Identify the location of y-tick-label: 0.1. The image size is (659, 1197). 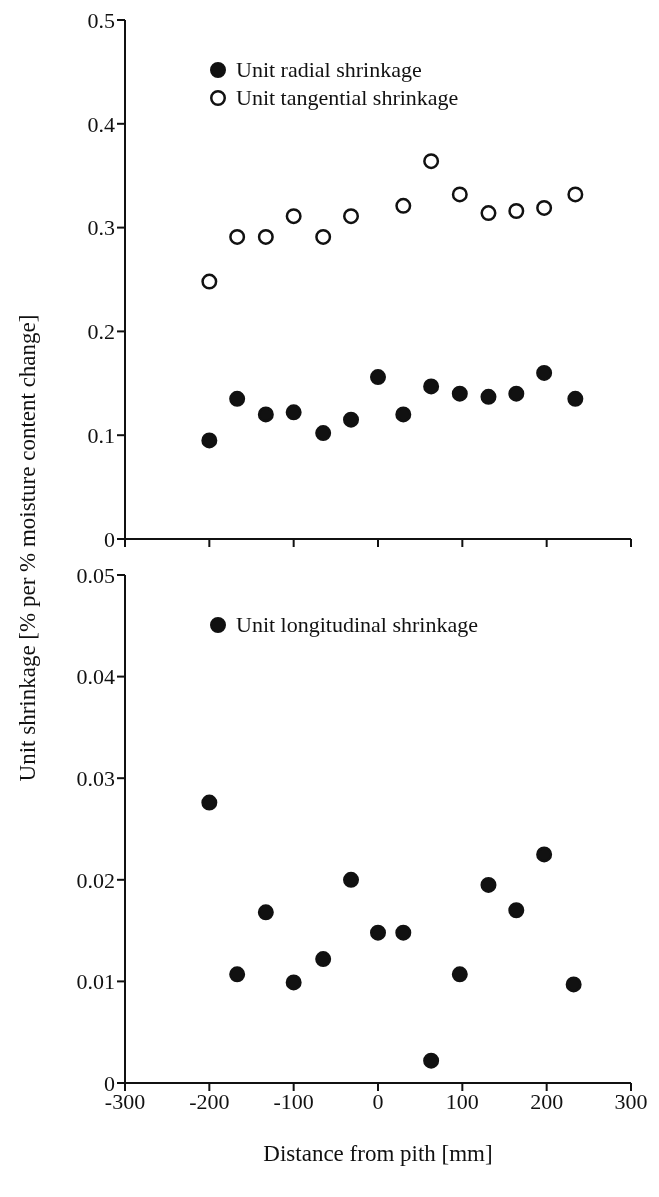
(101, 436).